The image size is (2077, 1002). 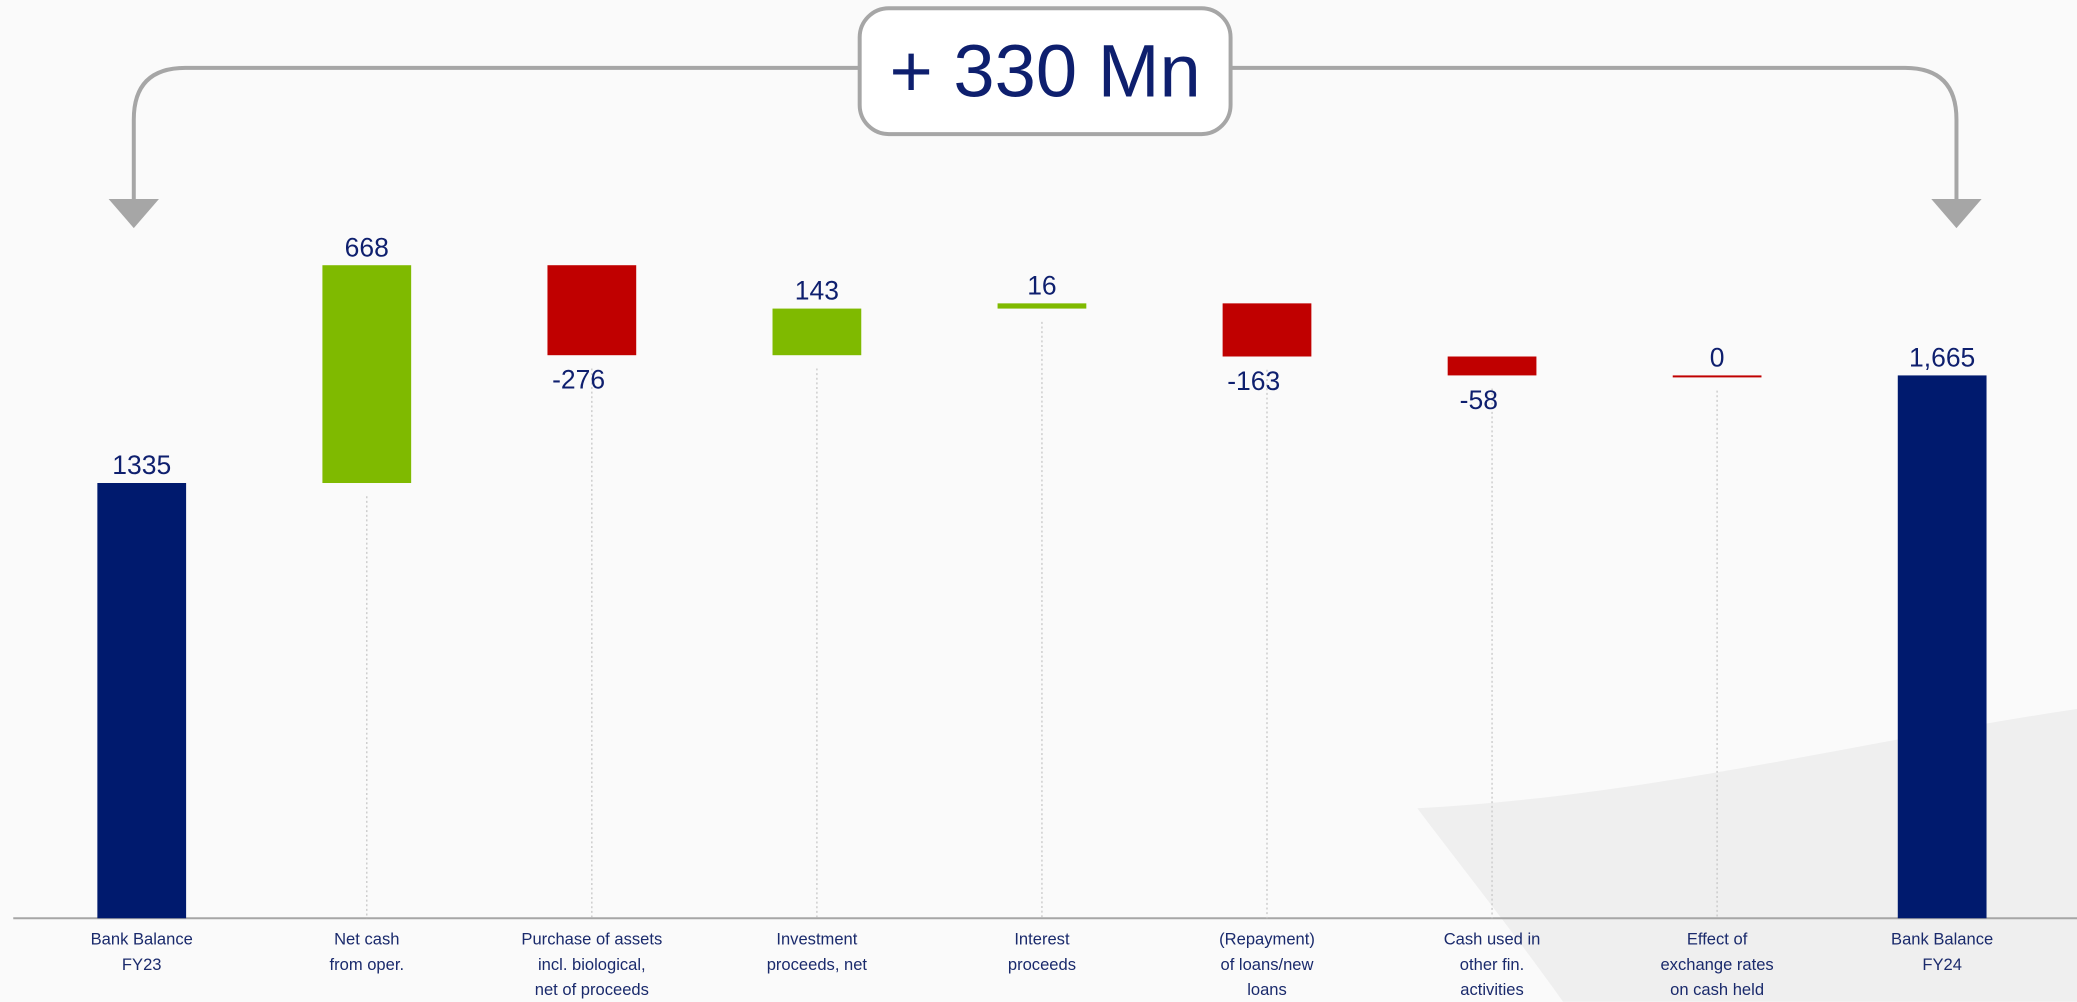 What do you see at coordinates (1041, 285) in the screenshot?
I see `value-label: 16` at bounding box center [1041, 285].